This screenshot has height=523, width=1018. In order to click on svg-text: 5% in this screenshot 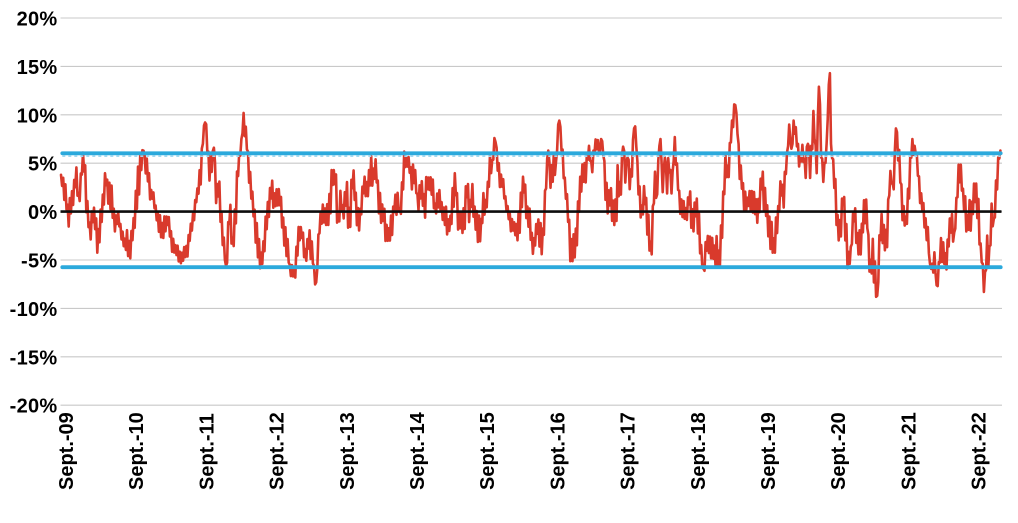, I will do `click(43, 165)`.